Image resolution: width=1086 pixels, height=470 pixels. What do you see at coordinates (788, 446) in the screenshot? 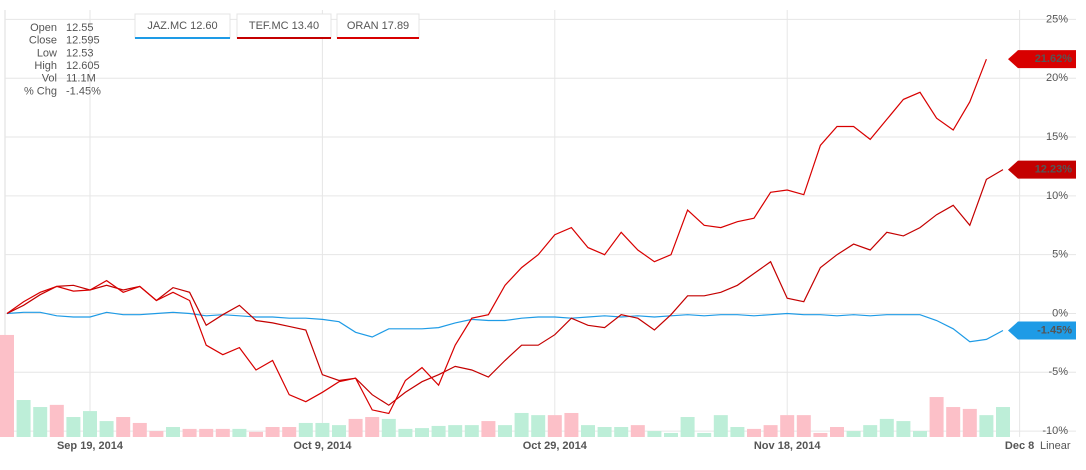
I see `x-tick-label: Nov 18, 2014` at bounding box center [788, 446].